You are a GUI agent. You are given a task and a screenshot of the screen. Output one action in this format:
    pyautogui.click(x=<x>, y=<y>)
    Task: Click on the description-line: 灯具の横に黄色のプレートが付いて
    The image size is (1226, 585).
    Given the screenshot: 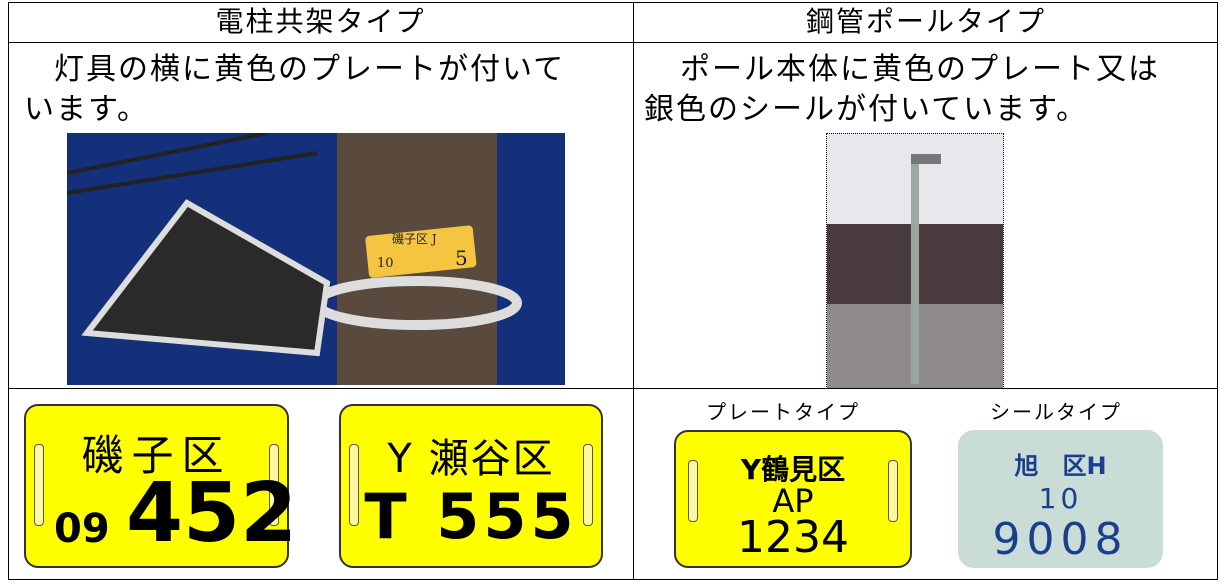 What is the action you would take?
    pyautogui.click(x=310, y=69)
    